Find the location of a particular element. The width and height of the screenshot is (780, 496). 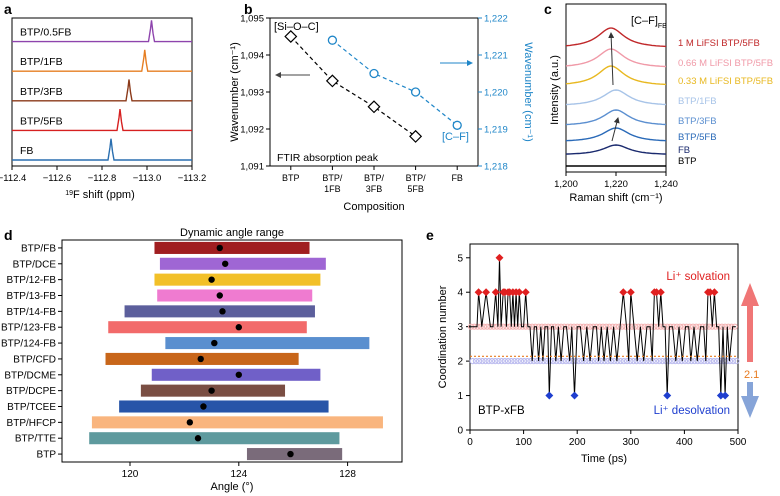

panel-b-xlabel: Composition is located at coordinates (373, 207).